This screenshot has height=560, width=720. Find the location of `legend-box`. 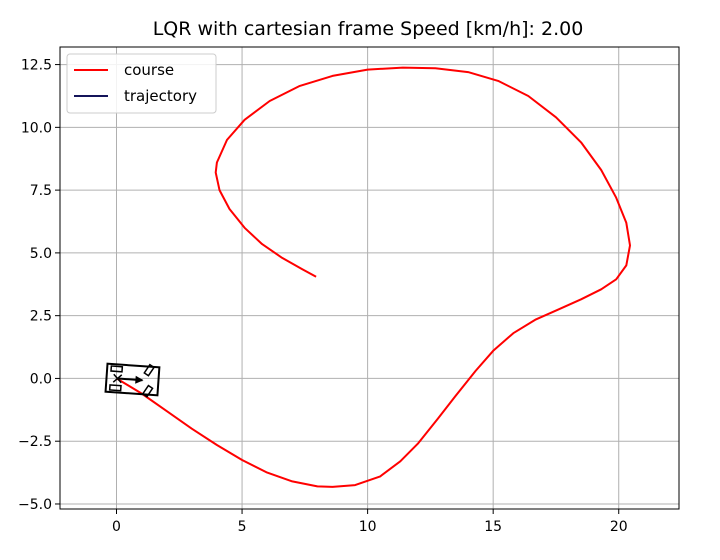

legend-box is located at coordinates (141, 83).